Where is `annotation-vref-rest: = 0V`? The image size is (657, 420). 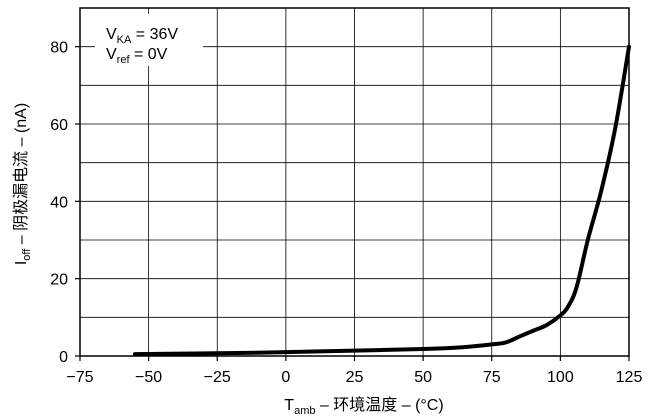
annotation-vref-rest: = 0V is located at coordinates (149, 54).